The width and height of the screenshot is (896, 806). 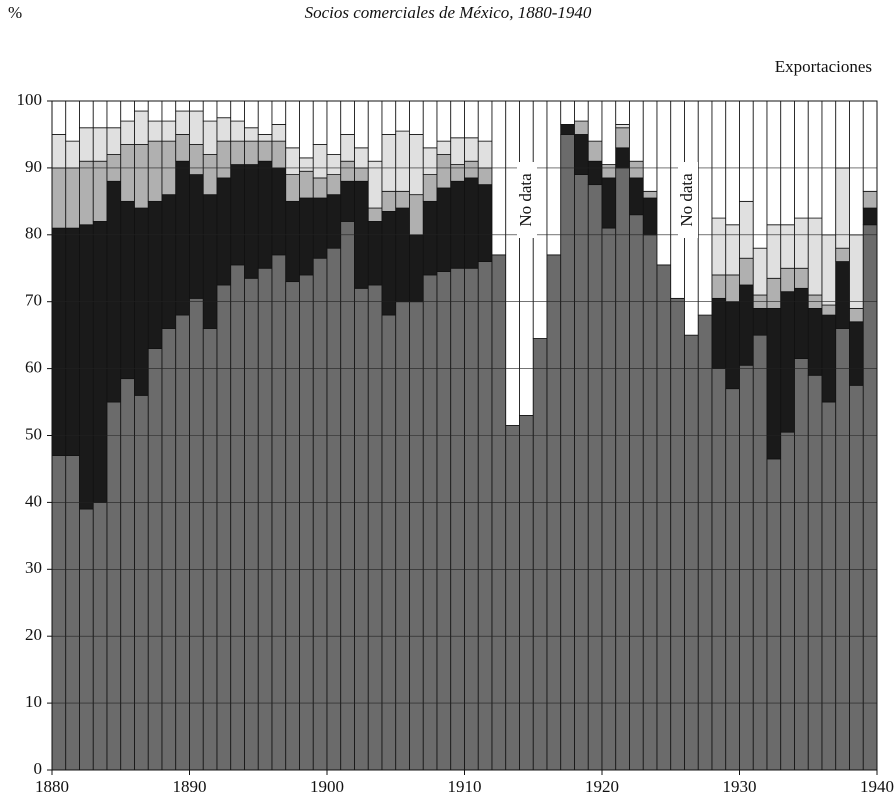 I want to click on y-tick-label: 70, so click(x=33, y=300).